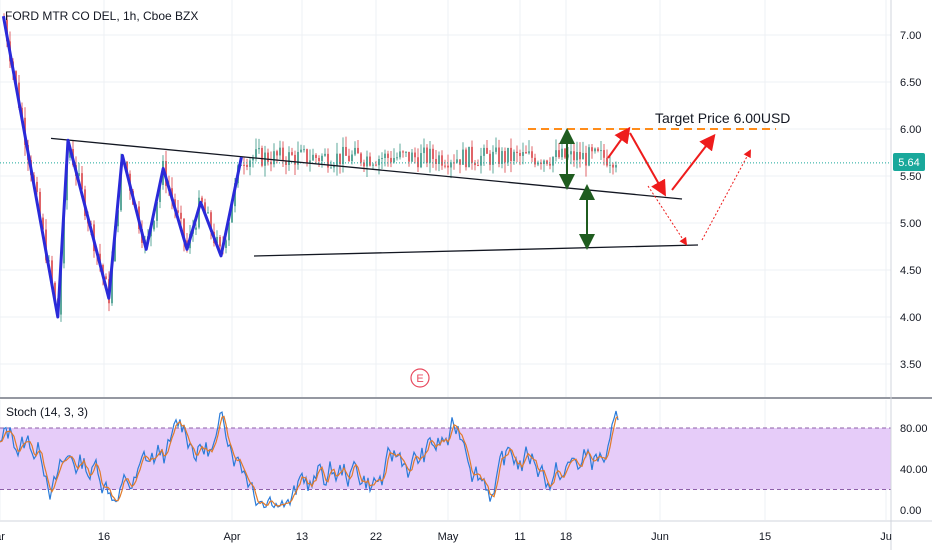  Describe the element at coordinates (886, 537) in the screenshot. I see `time-tick-label: Ju` at that location.